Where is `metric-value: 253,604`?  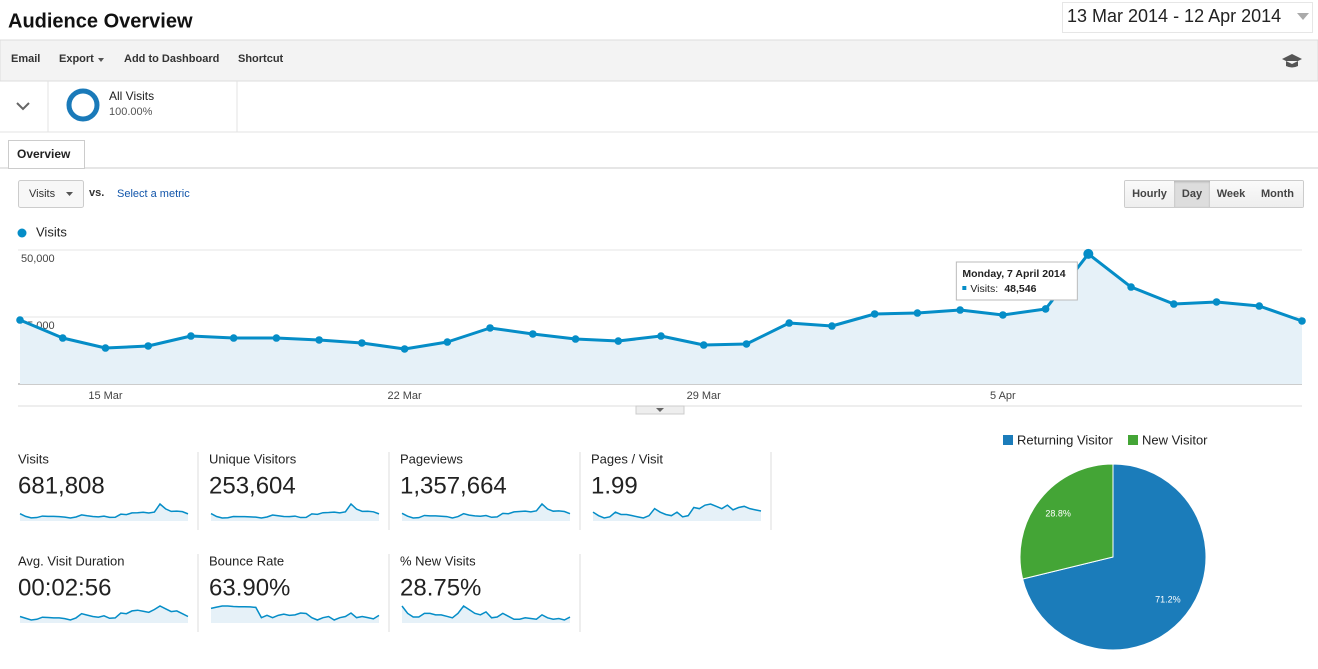 metric-value: 253,604 is located at coordinates (252, 485).